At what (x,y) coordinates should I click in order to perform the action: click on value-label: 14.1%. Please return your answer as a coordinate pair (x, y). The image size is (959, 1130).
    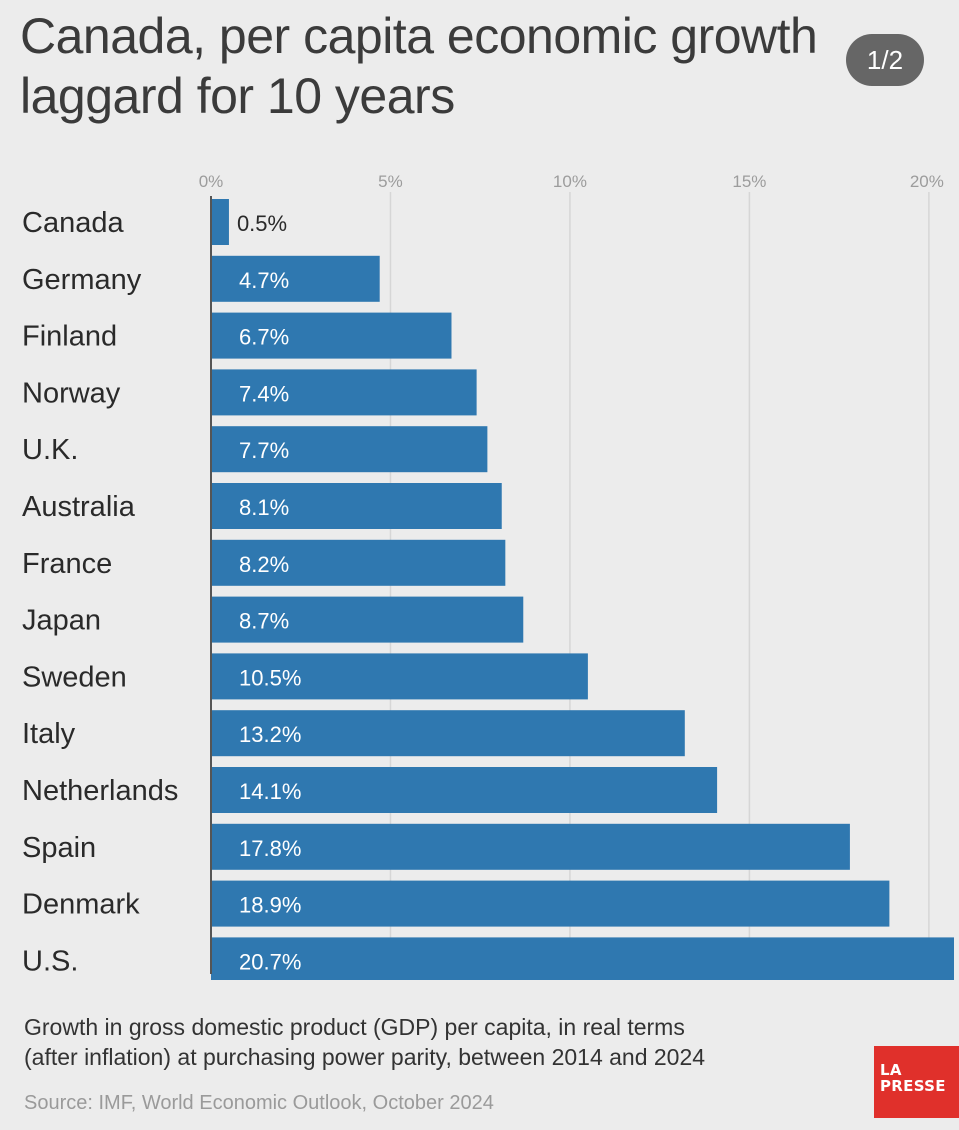
    Looking at the image, I should click on (270, 791).